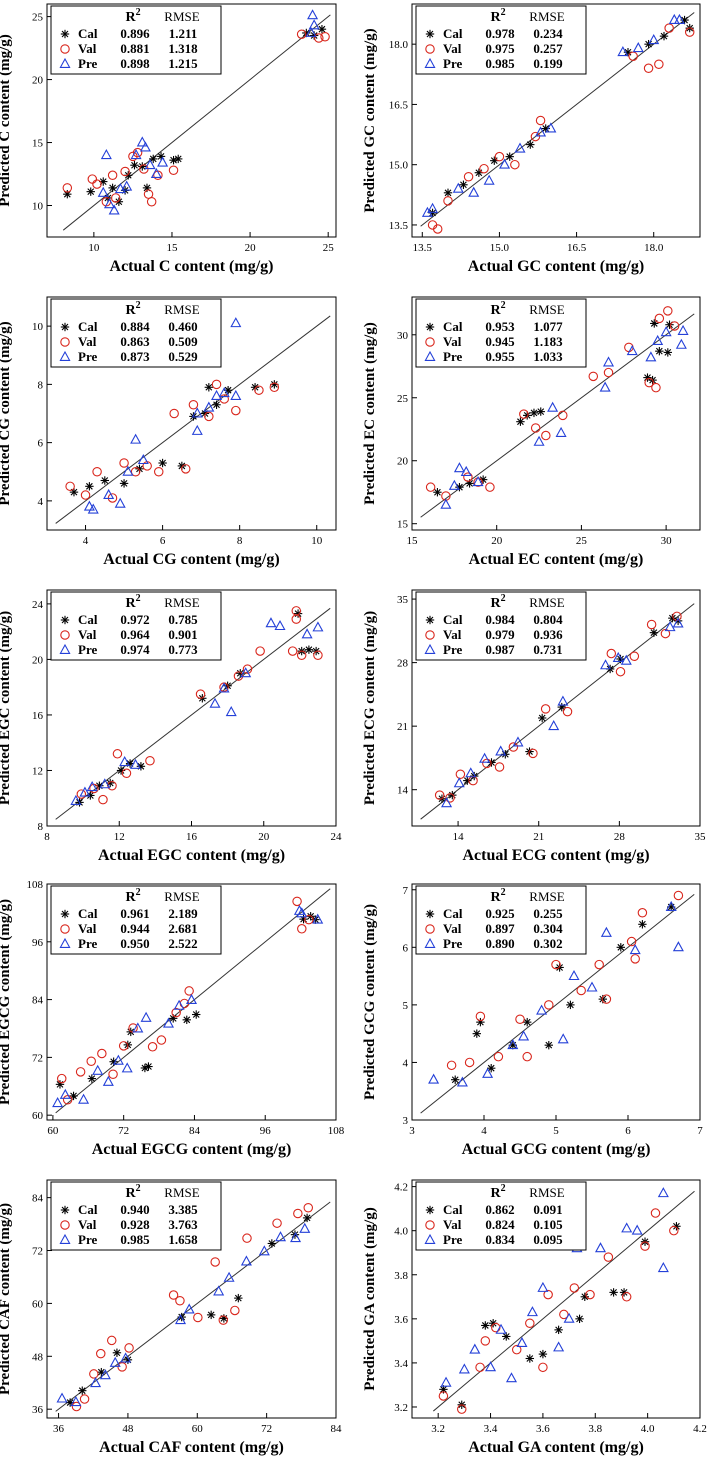  I want to click on legend-r2-value: 0.975, so click(500, 48).